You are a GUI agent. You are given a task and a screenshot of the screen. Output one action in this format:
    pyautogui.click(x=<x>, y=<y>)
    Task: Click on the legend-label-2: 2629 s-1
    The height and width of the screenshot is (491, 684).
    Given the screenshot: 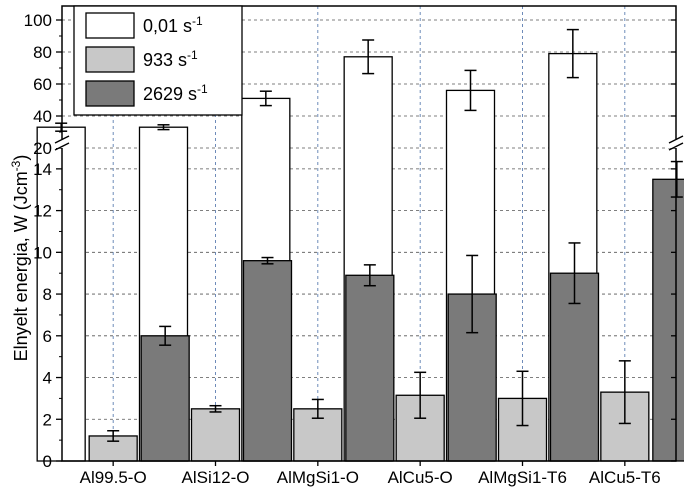 What is the action you would take?
    pyautogui.click(x=175, y=93)
    